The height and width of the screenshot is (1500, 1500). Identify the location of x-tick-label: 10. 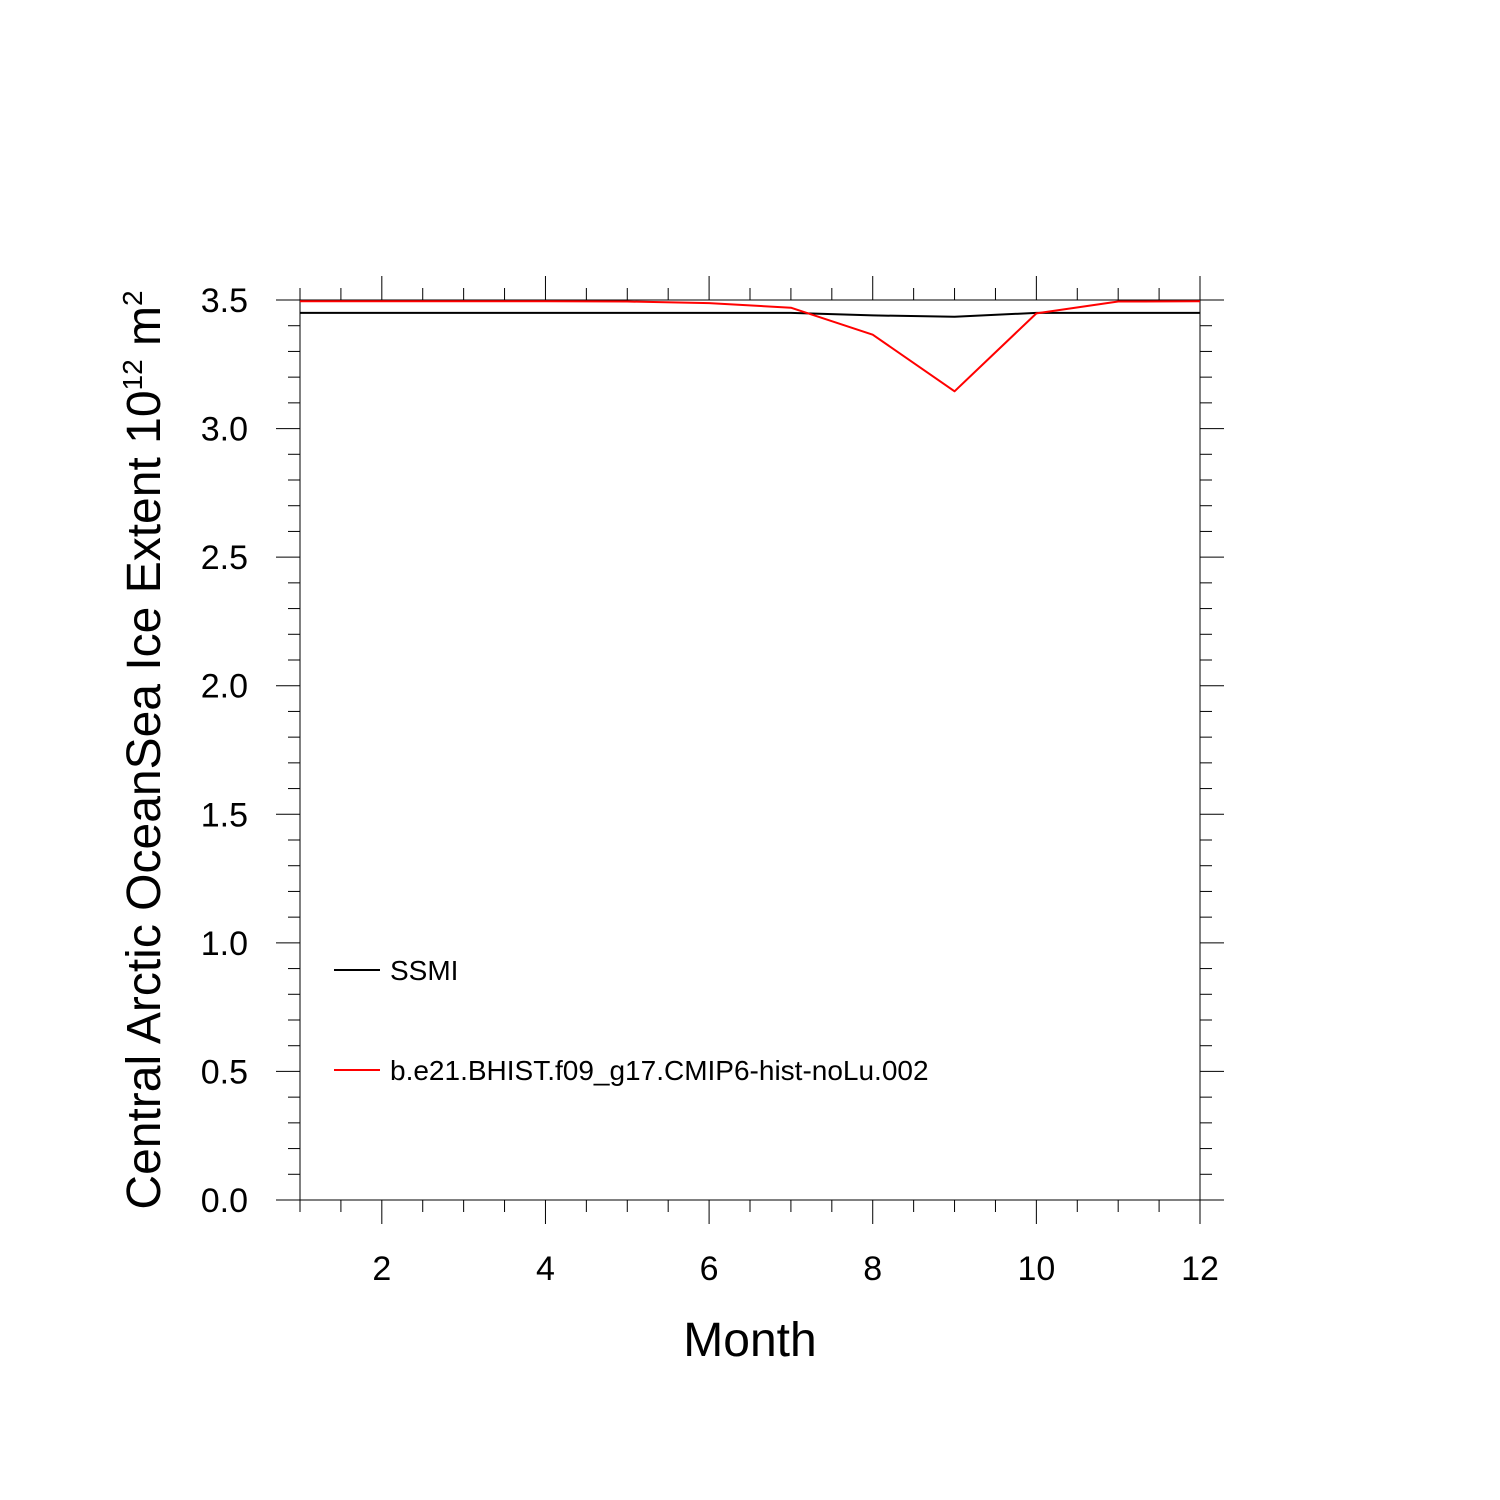
(1036, 1269).